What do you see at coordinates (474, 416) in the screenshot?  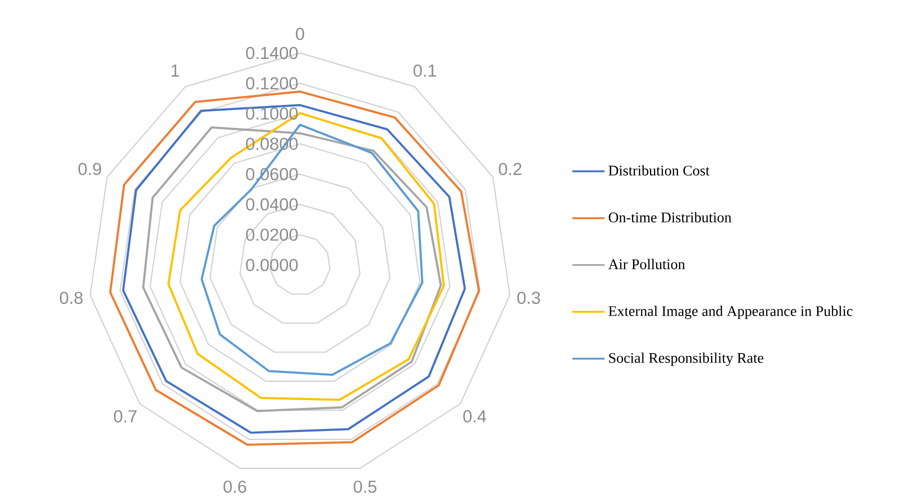 I see `spoke-label: 0.4` at bounding box center [474, 416].